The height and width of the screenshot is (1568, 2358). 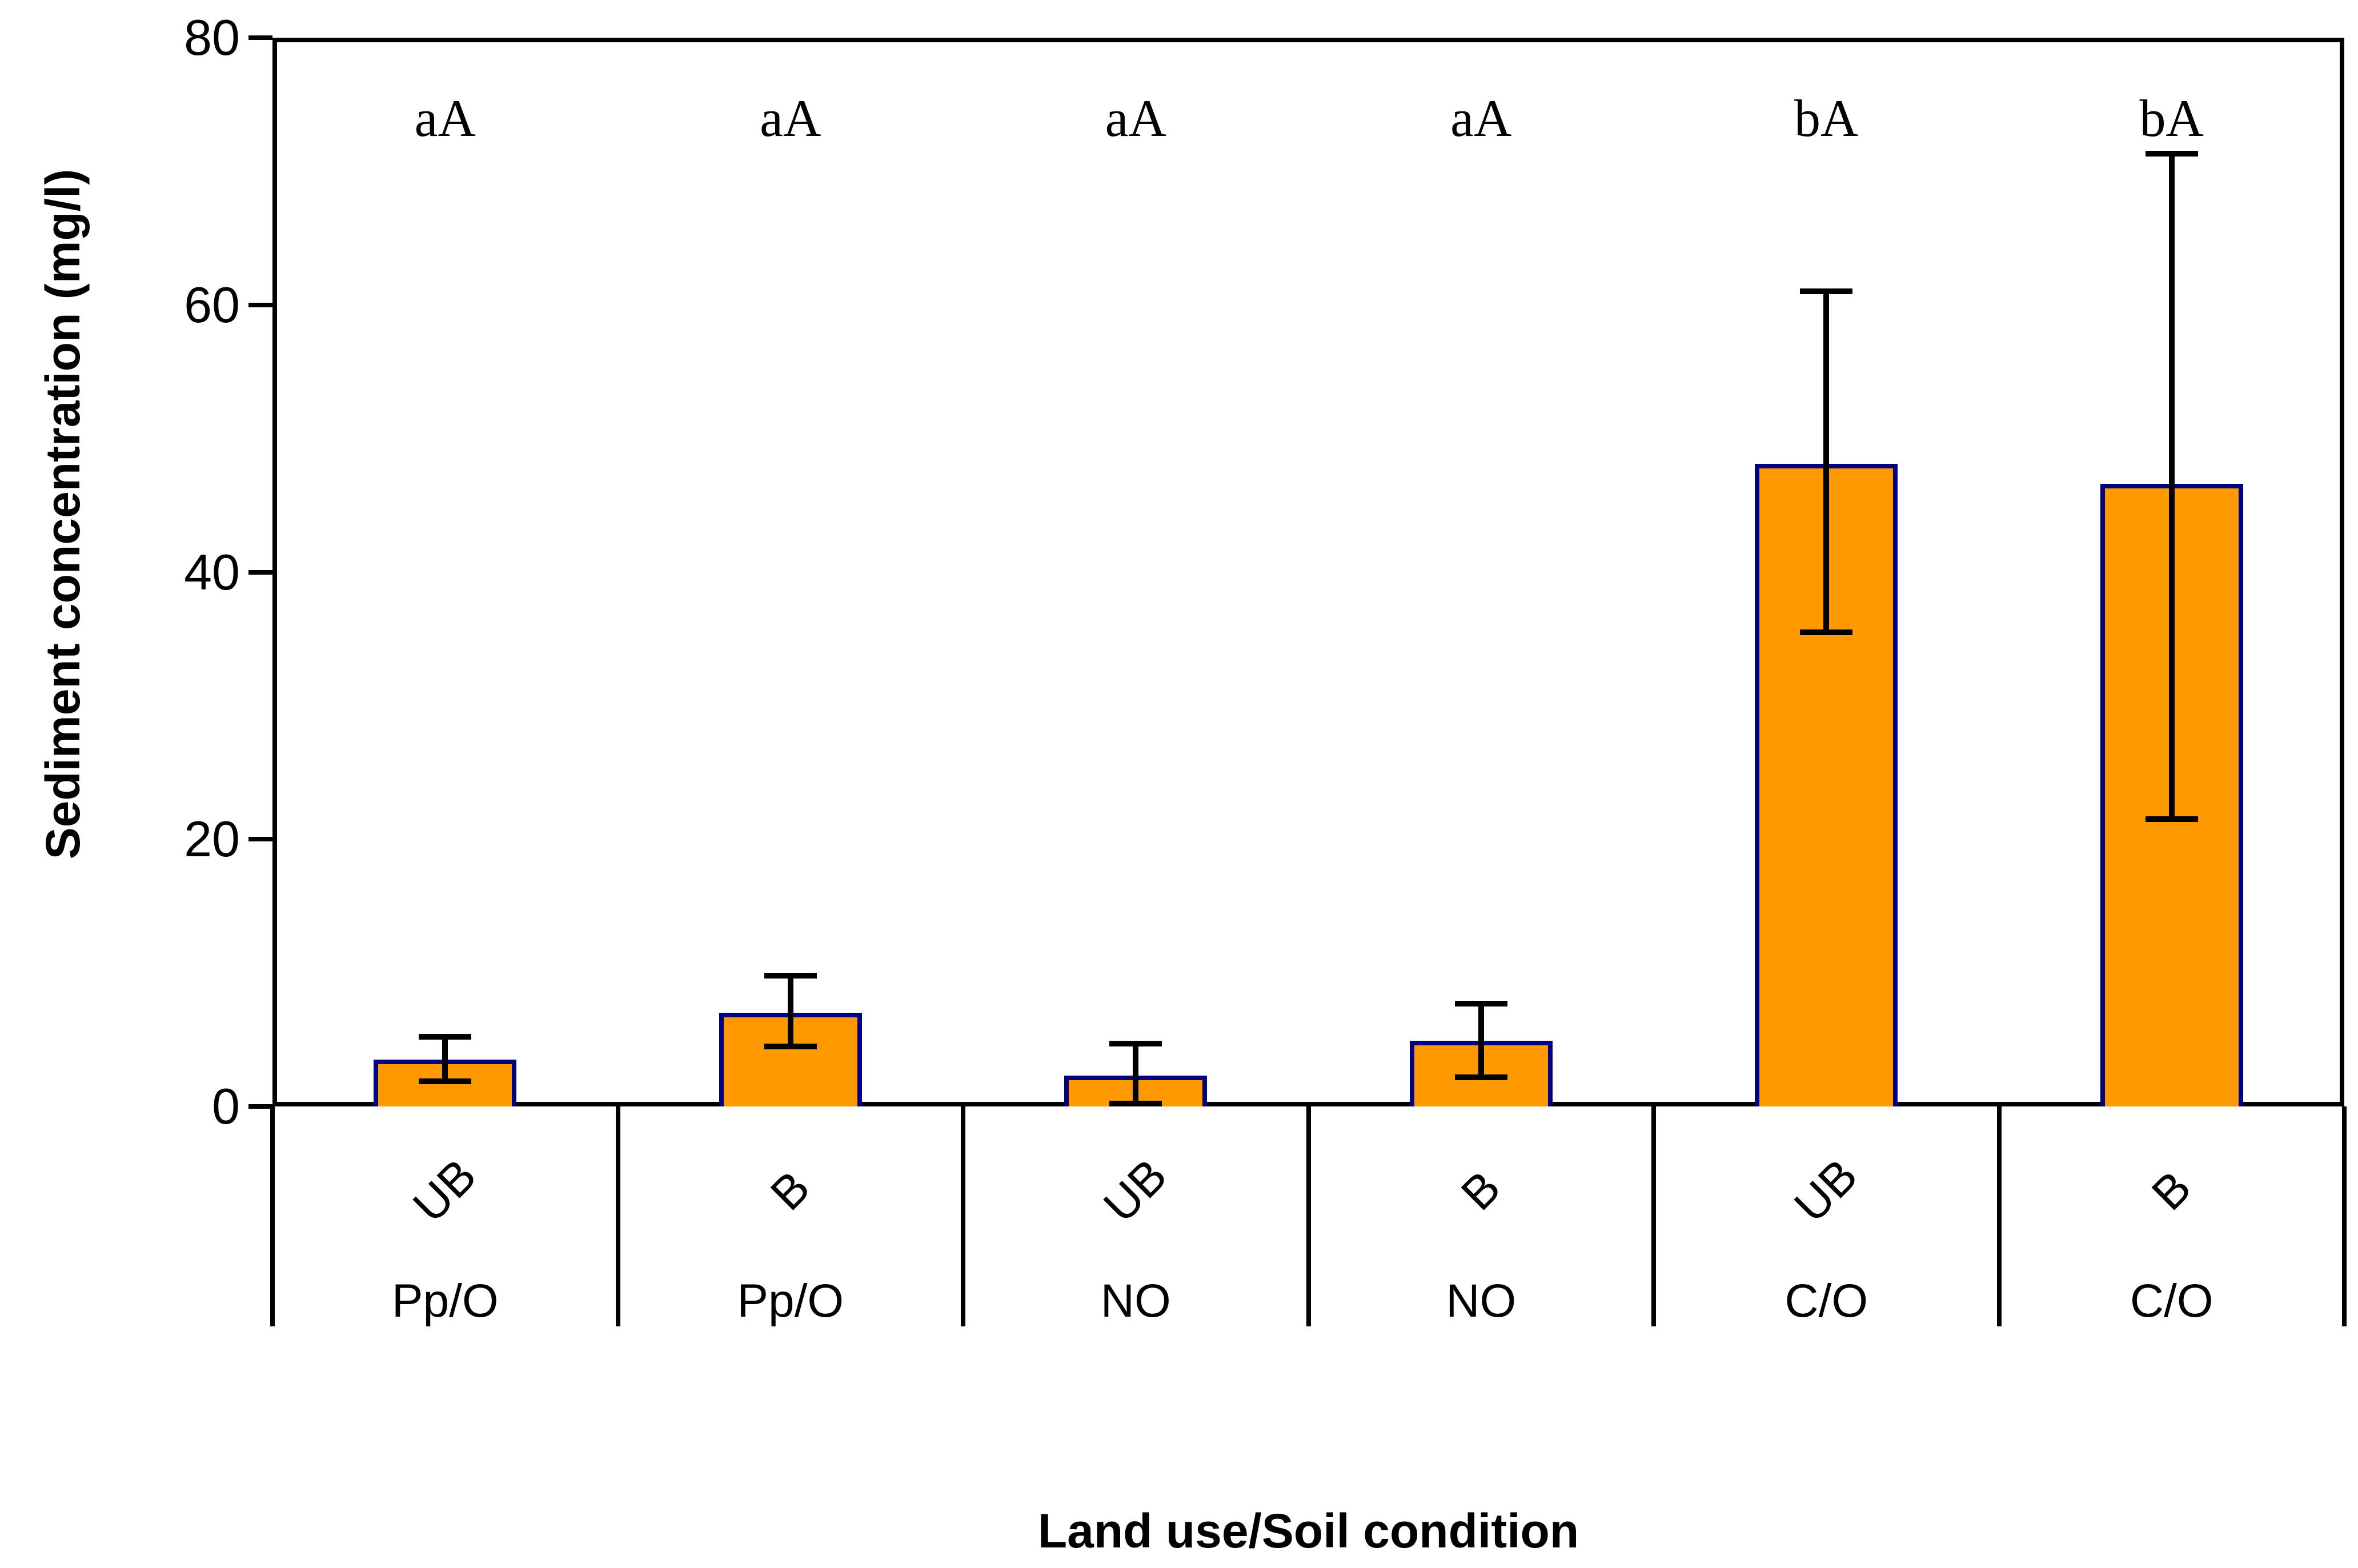 What do you see at coordinates (212, 572) in the screenshot?
I see `y-tick-label: 40` at bounding box center [212, 572].